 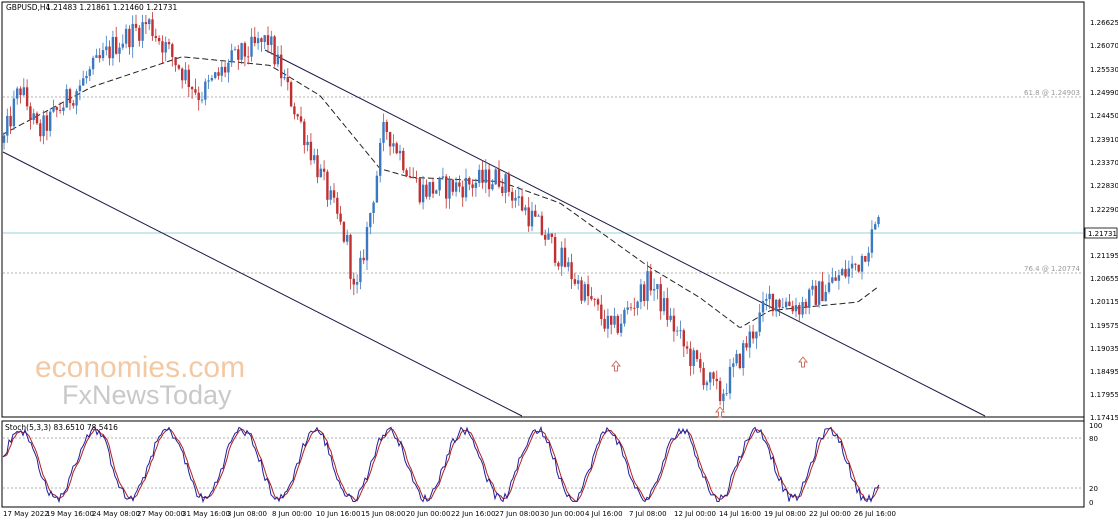 I want to click on price-tick: 1.21195, so click(x=1104, y=256).